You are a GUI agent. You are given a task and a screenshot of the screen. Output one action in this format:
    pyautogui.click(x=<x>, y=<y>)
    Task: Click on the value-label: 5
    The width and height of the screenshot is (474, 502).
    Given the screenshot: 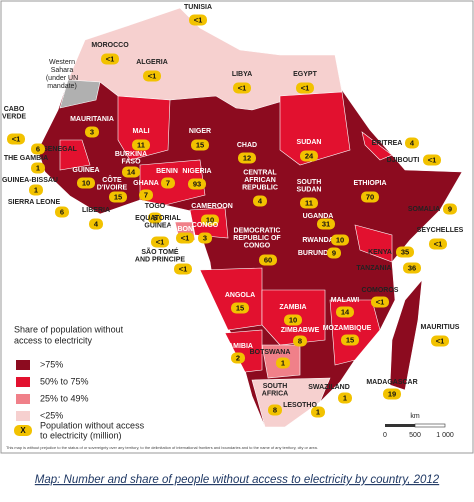 What is the action you would take?
    pyautogui.click(x=155, y=217)
    